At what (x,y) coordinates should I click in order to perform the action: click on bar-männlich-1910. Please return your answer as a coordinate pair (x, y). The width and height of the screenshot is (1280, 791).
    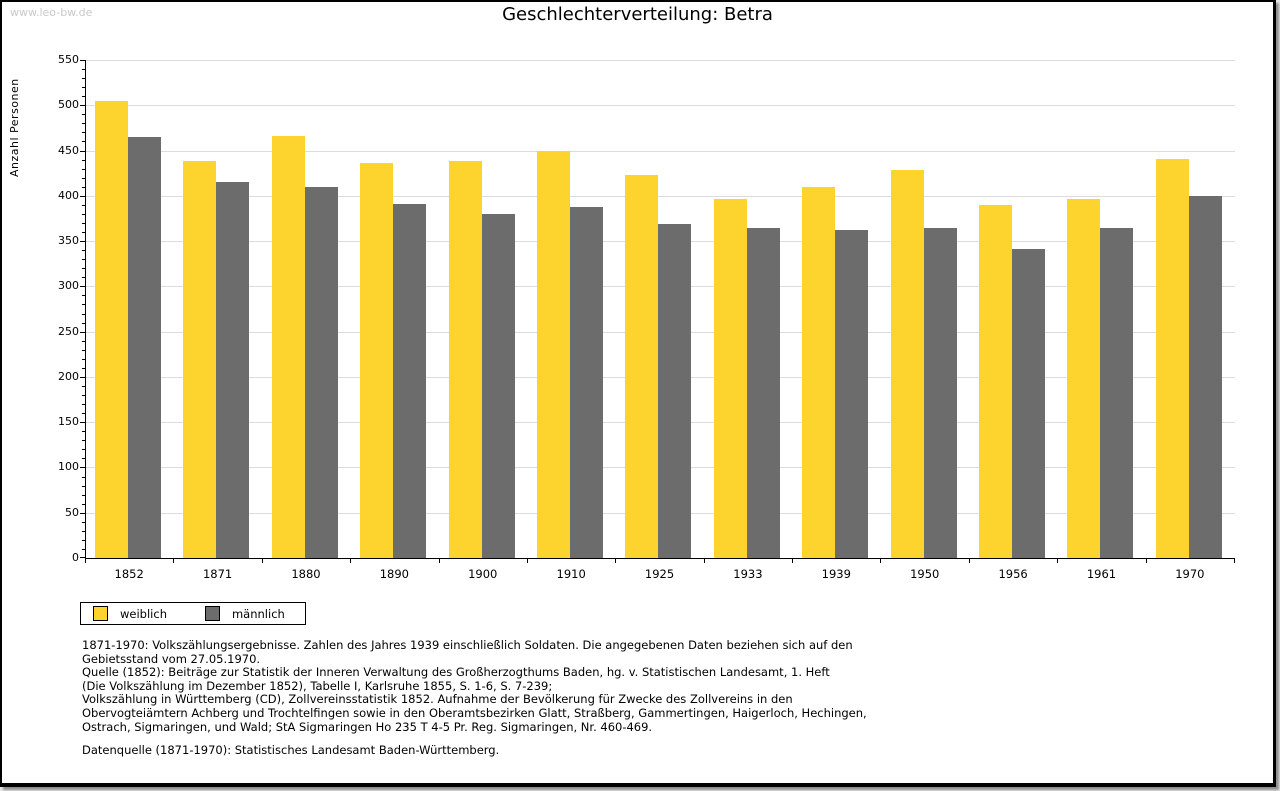
    Looking at the image, I should click on (586, 382).